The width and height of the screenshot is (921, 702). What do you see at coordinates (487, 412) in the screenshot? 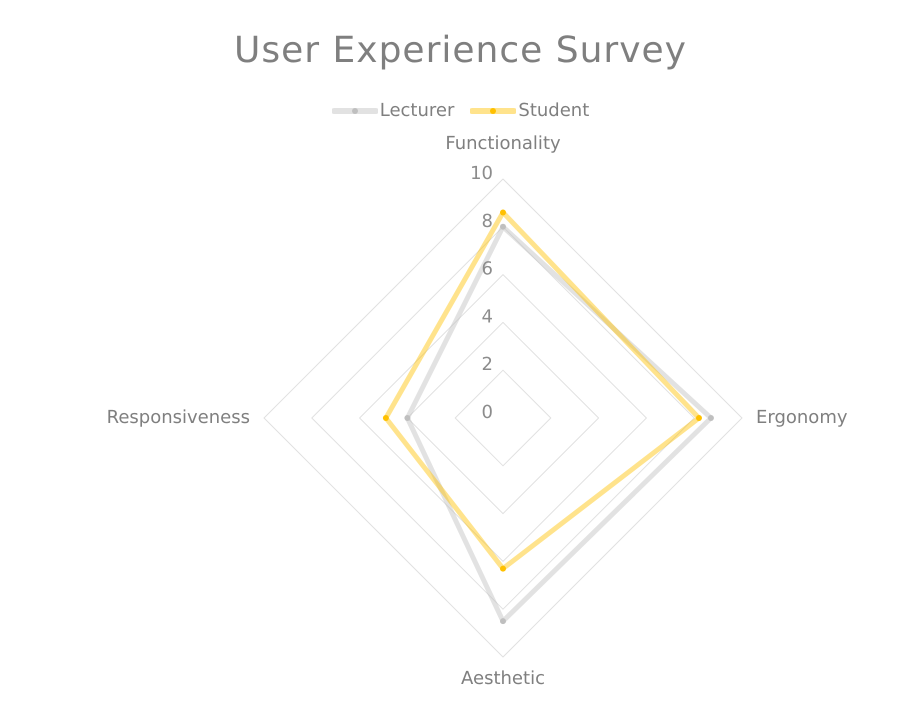
I see `y-tick-label: 0` at bounding box center [487, 412].